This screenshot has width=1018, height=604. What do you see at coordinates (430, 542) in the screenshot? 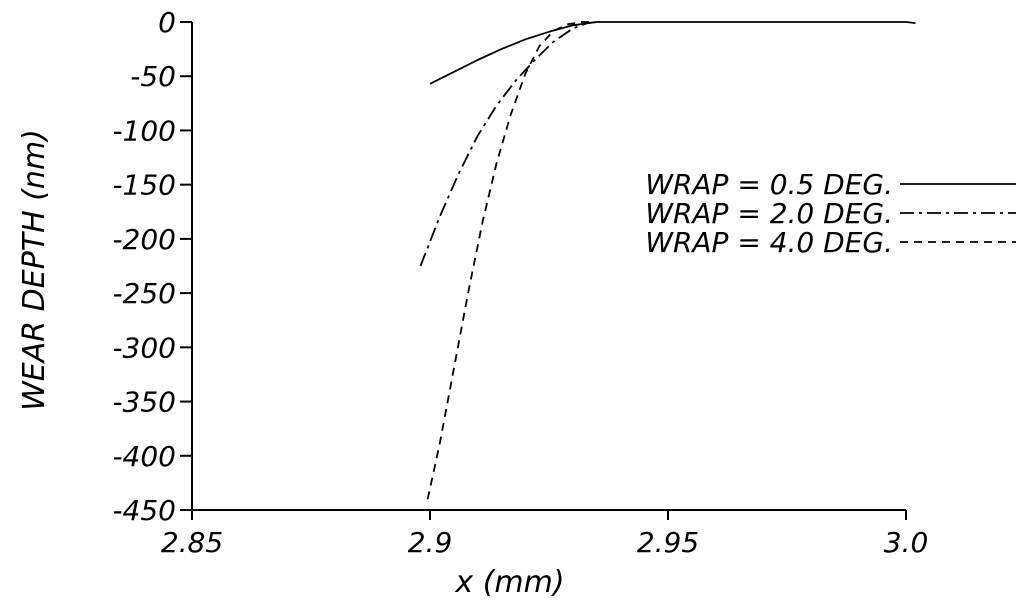
I see `x-tick-label: 2.9` at bounding box center [430, 542].